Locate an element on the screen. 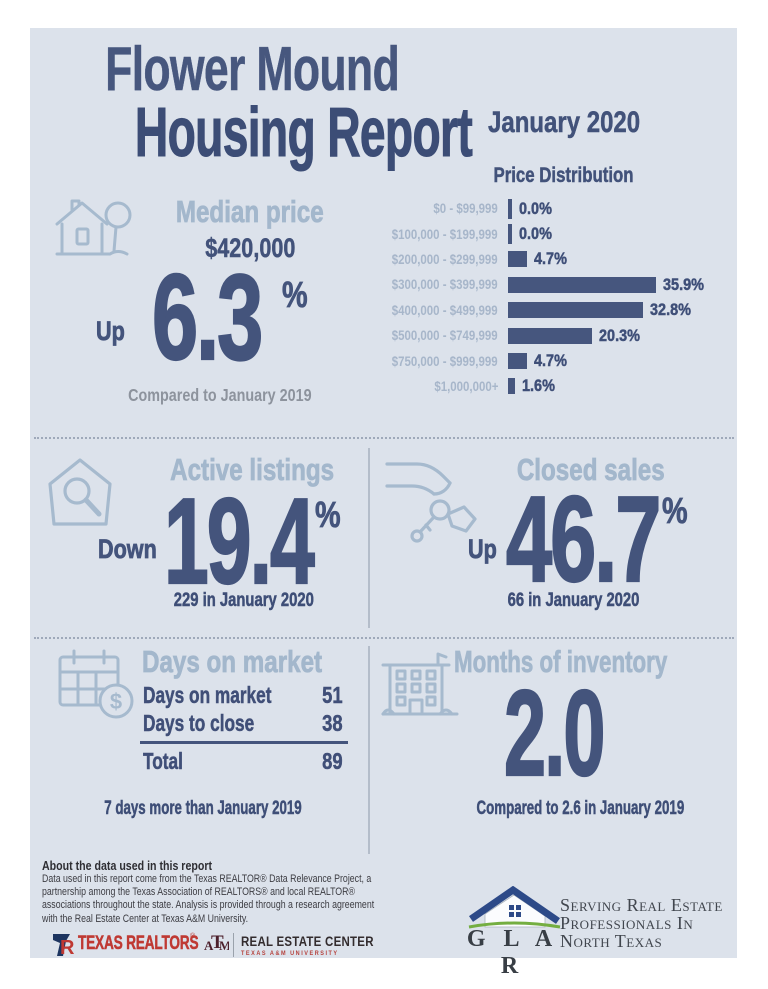  active-listings-direction: Down is located at coordinates (127, 549).